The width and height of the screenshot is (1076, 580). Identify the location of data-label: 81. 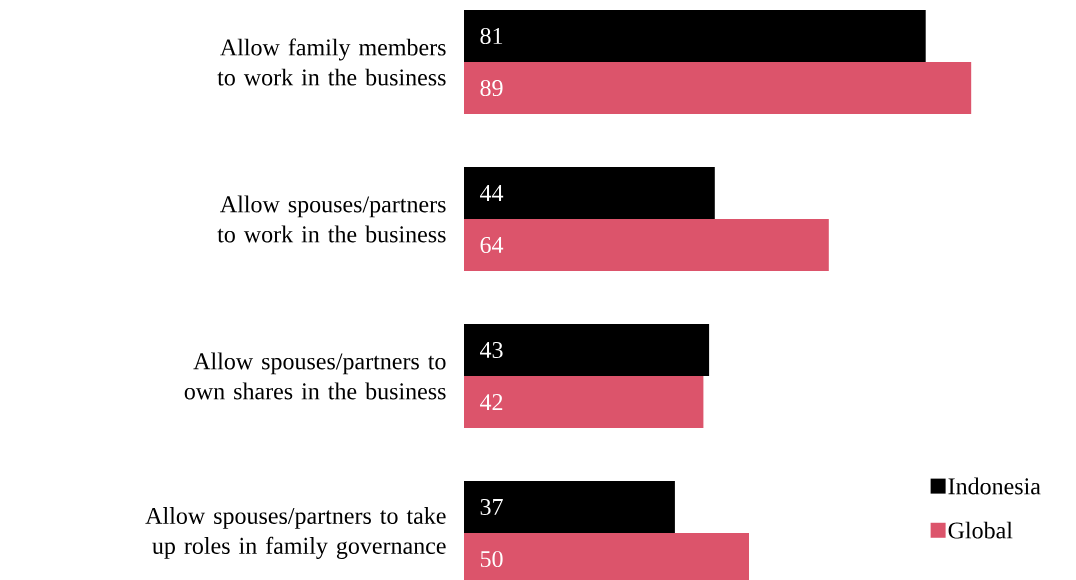
(491, 36).